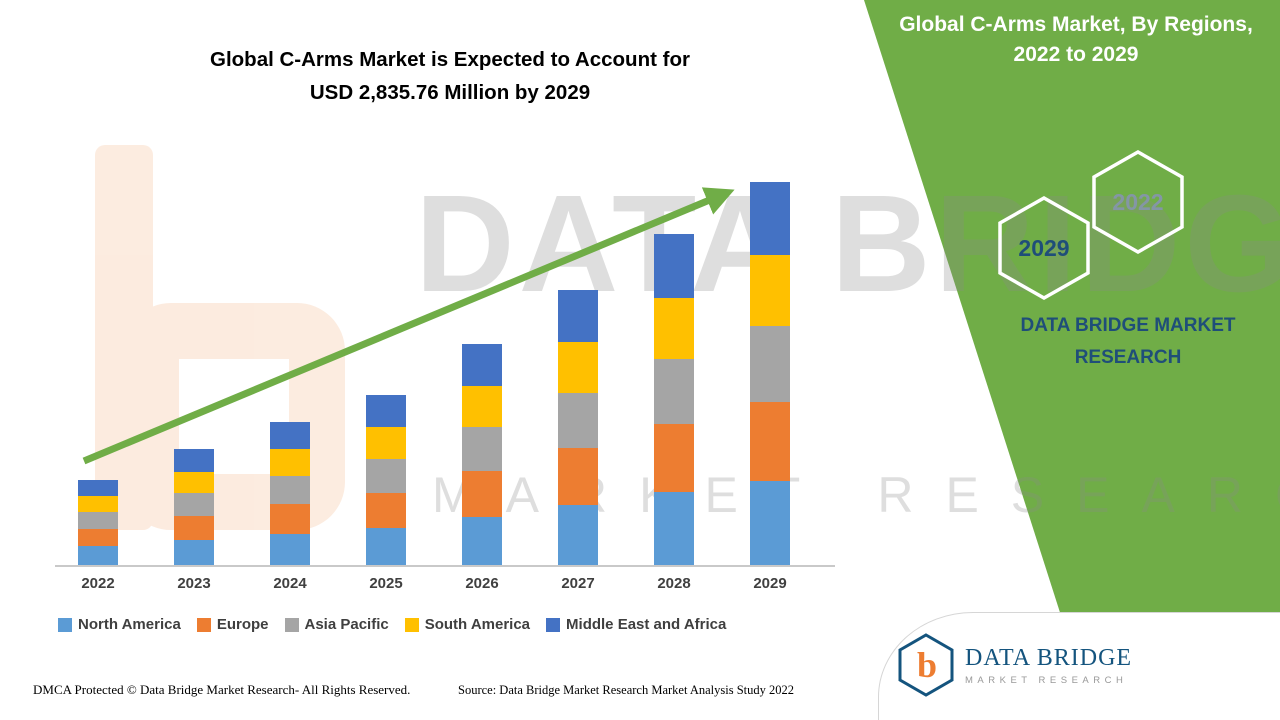 This screenshot has width=1280, height=720. What do you see at coordinates (477, 624) in the screenshot?
I see `legend-label-south-america: South America` at bounding box center [477, 624].